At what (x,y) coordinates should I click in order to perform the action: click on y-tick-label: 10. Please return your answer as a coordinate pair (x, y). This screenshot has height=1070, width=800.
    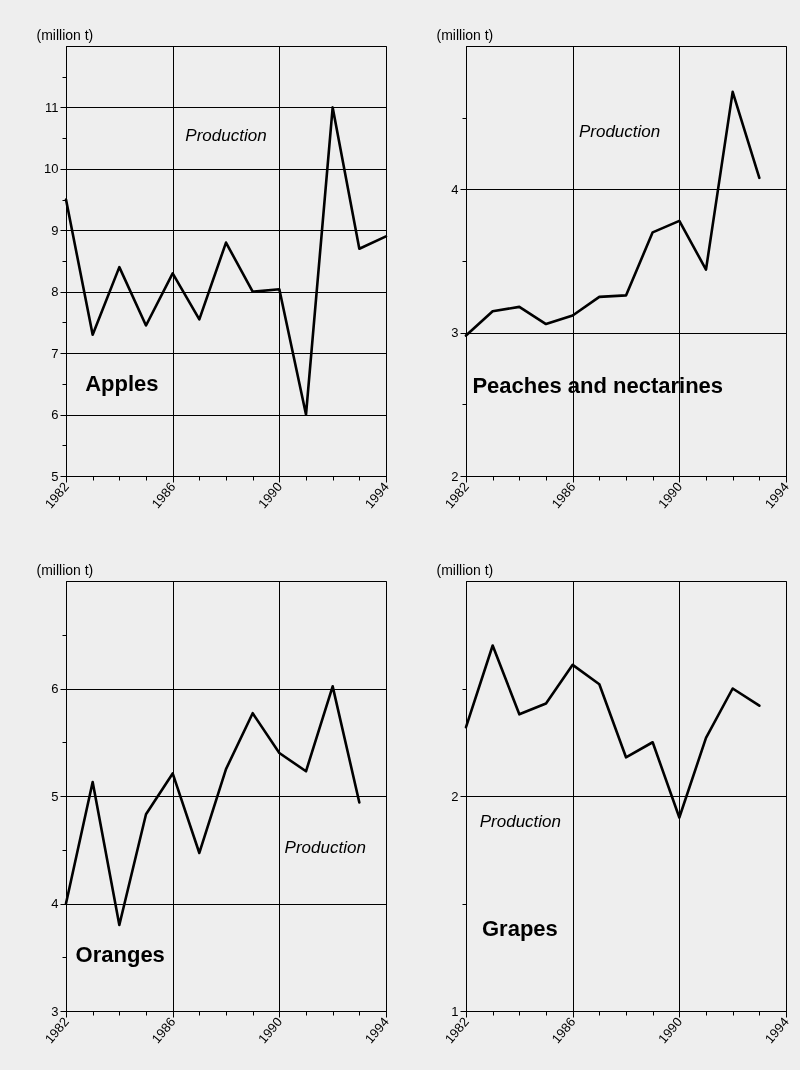
    Looking at the image, I should click on (51, 169).